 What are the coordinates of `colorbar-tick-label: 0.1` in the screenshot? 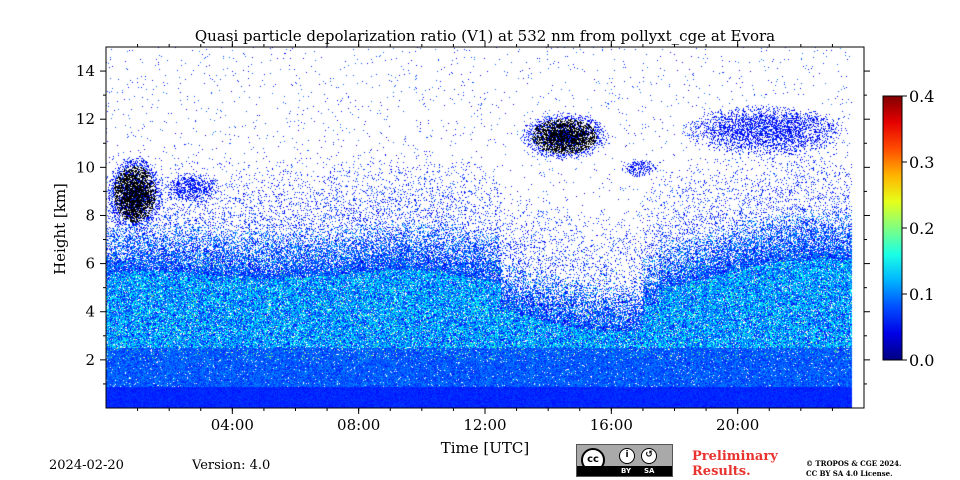 It's located at (921, 294).